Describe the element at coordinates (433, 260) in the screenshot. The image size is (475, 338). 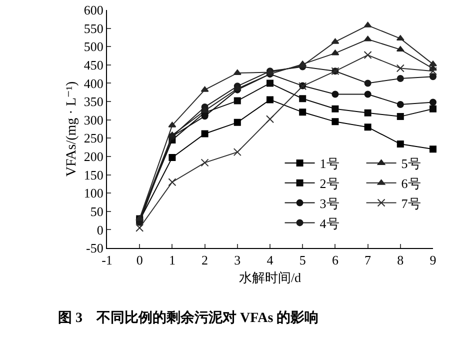
I see `x-tick-label: 9` at that location.